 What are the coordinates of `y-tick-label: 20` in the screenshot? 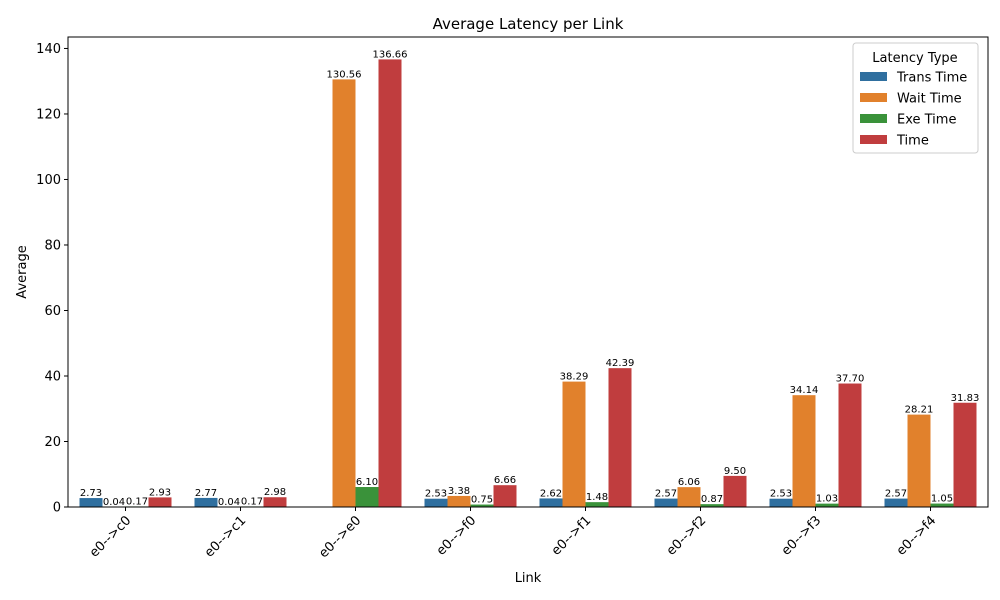 It's located at (52, 442).